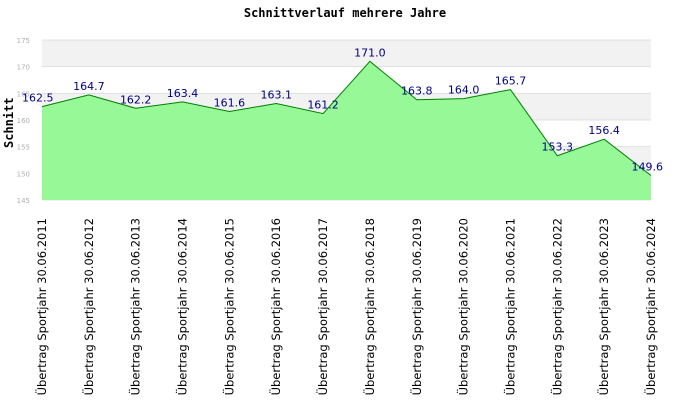  I want to click on data-label: 156.4, so click(604, 130).